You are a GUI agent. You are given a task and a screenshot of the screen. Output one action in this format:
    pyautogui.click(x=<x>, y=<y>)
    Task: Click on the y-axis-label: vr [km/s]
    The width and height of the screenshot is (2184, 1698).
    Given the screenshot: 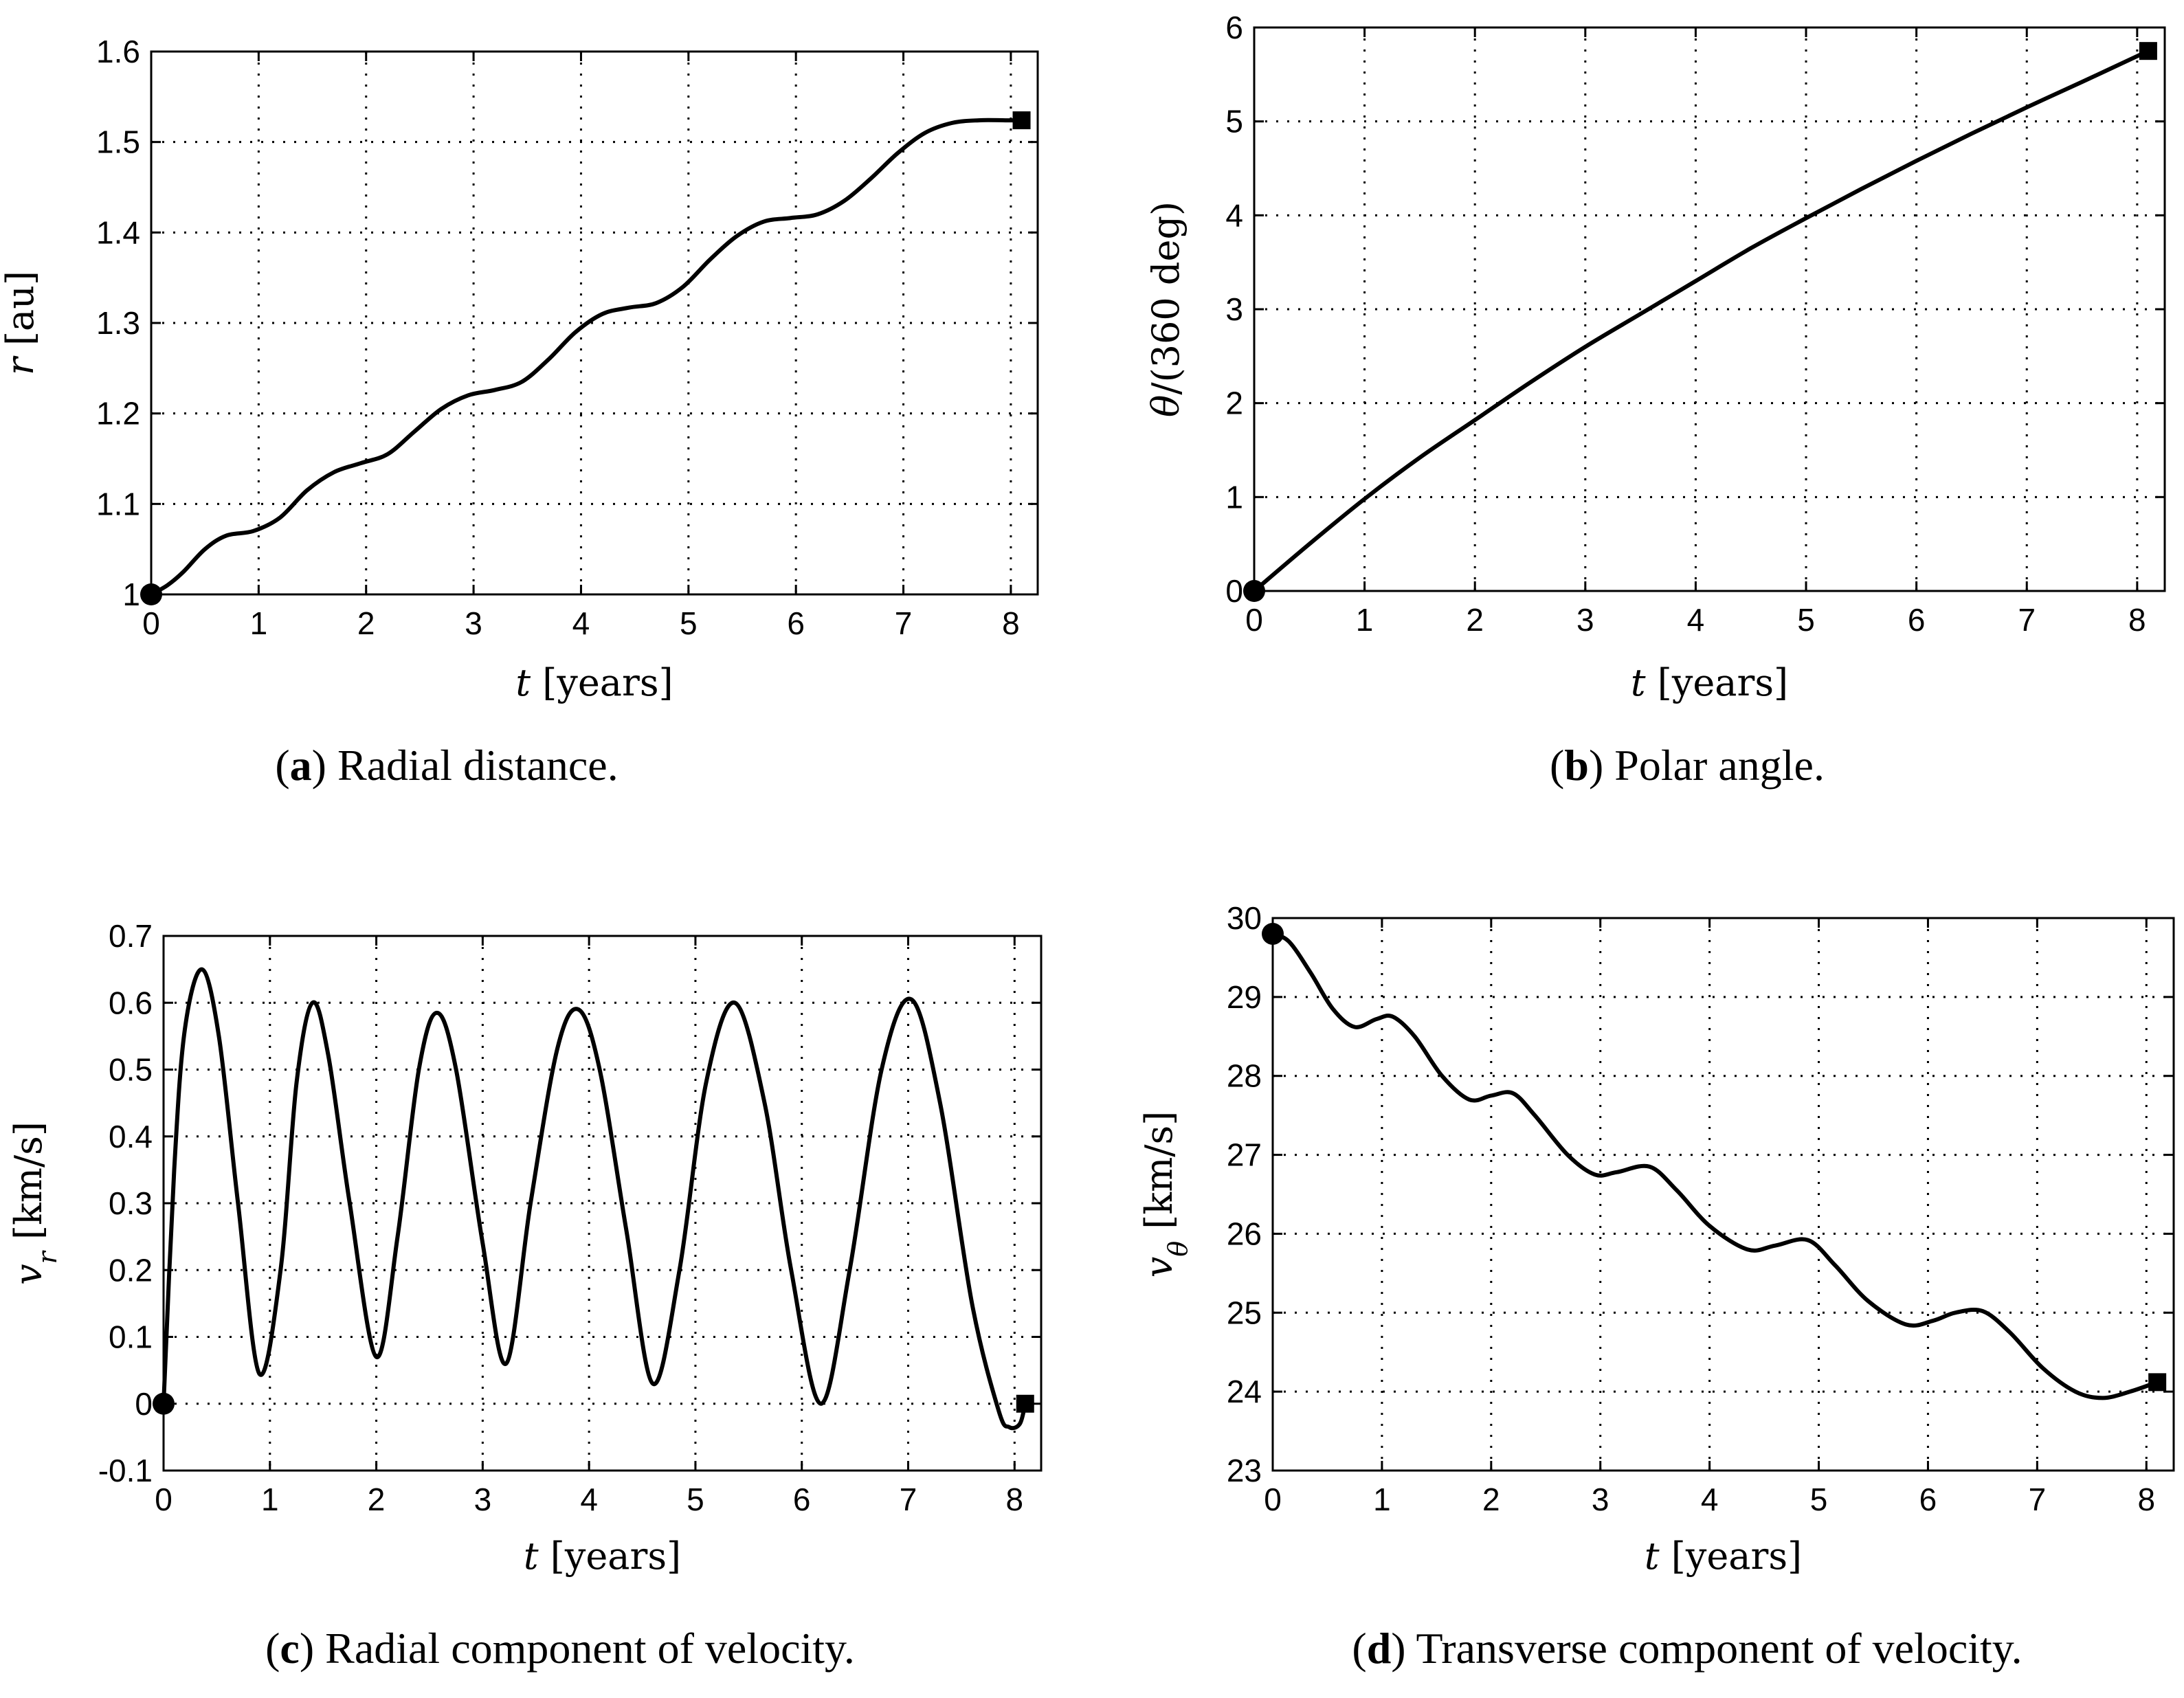 What is the action you would take?
    pyautogui.click(x=35, y=1203)
    